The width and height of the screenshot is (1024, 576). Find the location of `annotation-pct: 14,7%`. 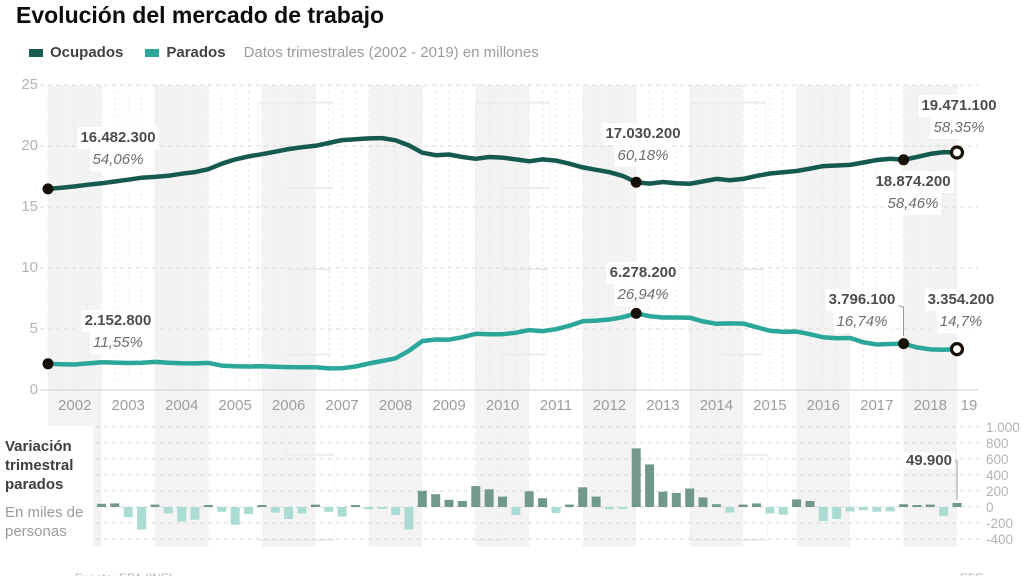

annotation-pct: 14,7% is located at coordinates (961, 322).